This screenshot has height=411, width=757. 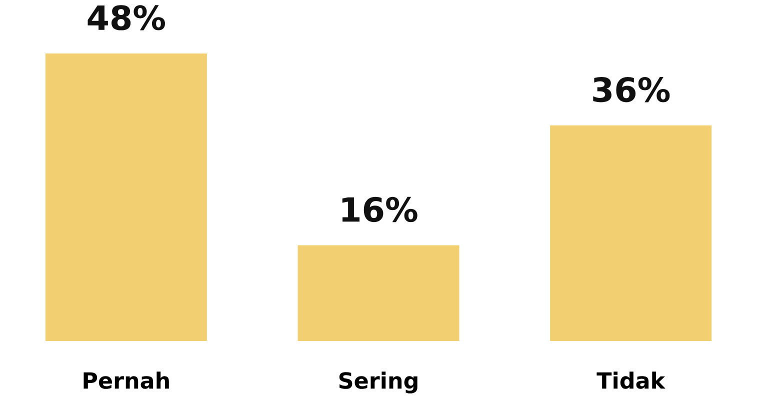 I want to click on data-label: 36%, so click(x=631, y=89).